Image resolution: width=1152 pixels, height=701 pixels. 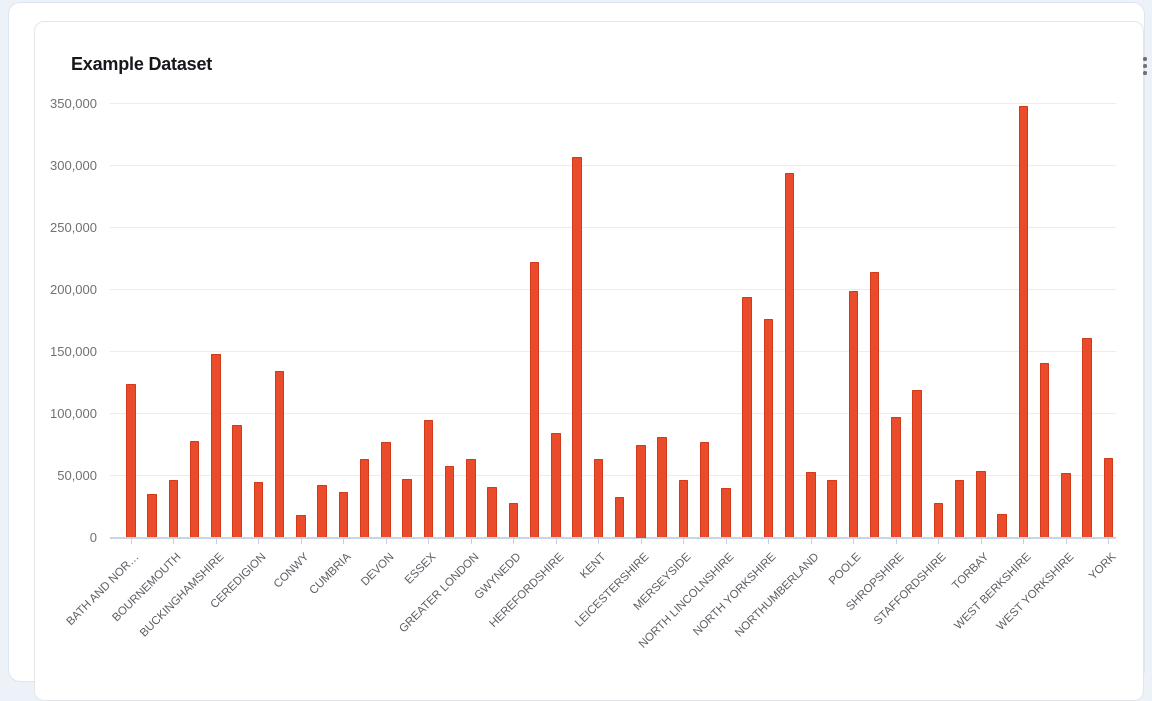 I want to click on y-axis-tick-label: 0, so click(x=93, y=537).